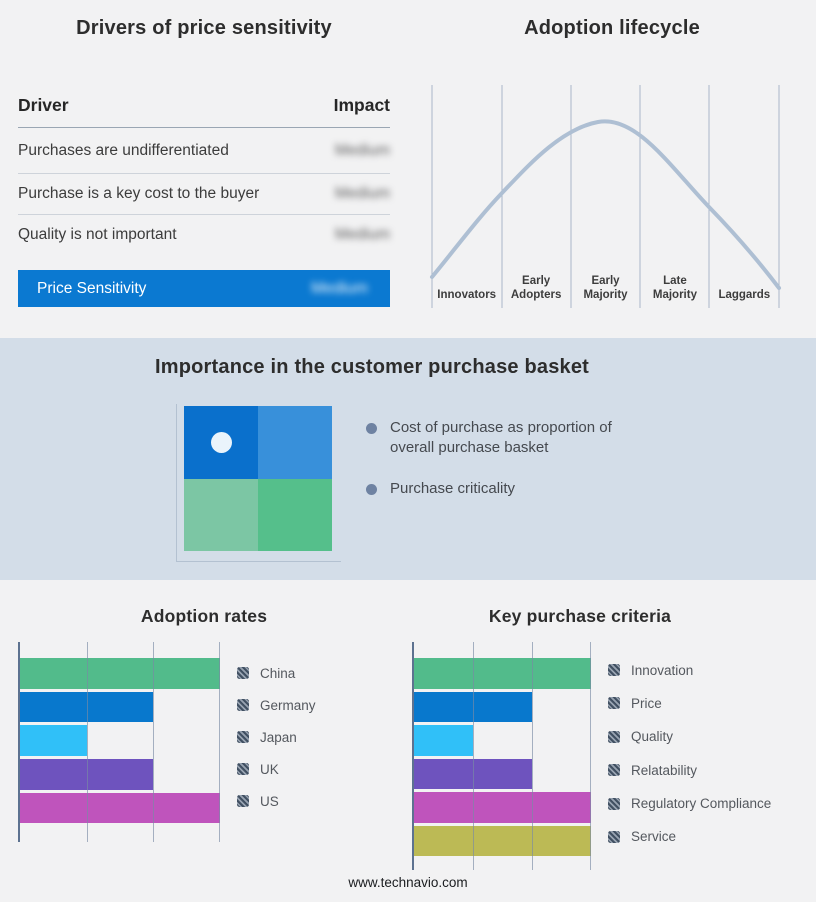 This screenshot has height=902, width=816. Describe the element at coordinates (580, 616) in the screenshot. I see `key-purchase-criteria-title: Key purchase criteria` at that location.